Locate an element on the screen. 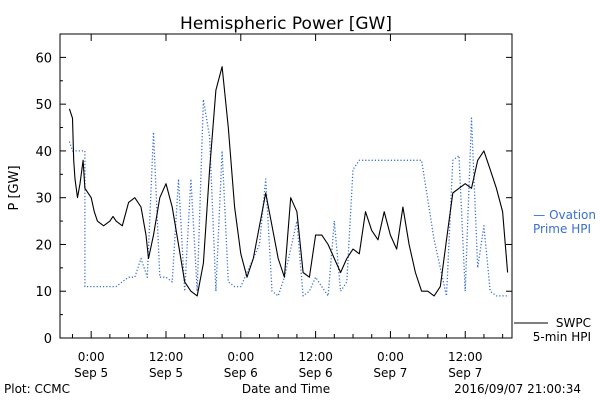 The height and width of the screenshot is (400, 600). y-tick-label: 20 is located at coordinates (43, 245).